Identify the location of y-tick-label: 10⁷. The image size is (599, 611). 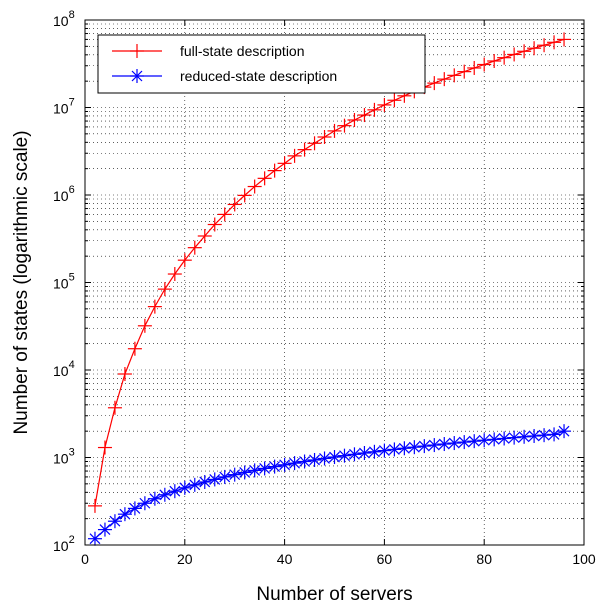
(64, 107).